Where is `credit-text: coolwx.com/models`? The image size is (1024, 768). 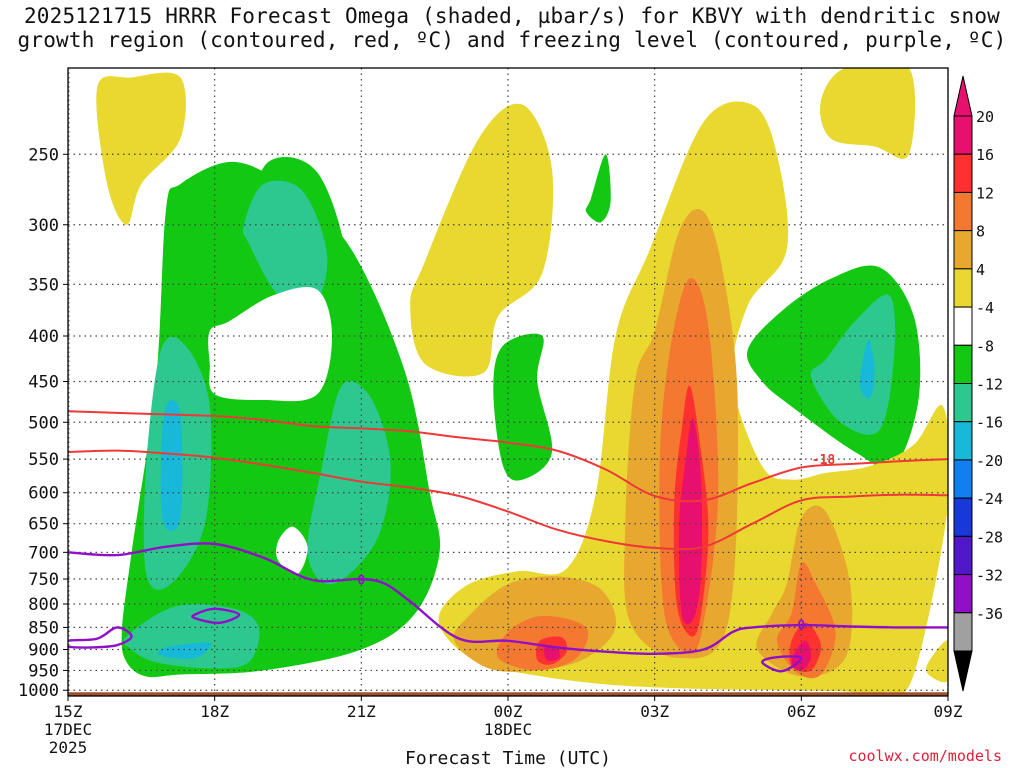 credit-text: coolwx.com/models is located at coordinates (925, 756).